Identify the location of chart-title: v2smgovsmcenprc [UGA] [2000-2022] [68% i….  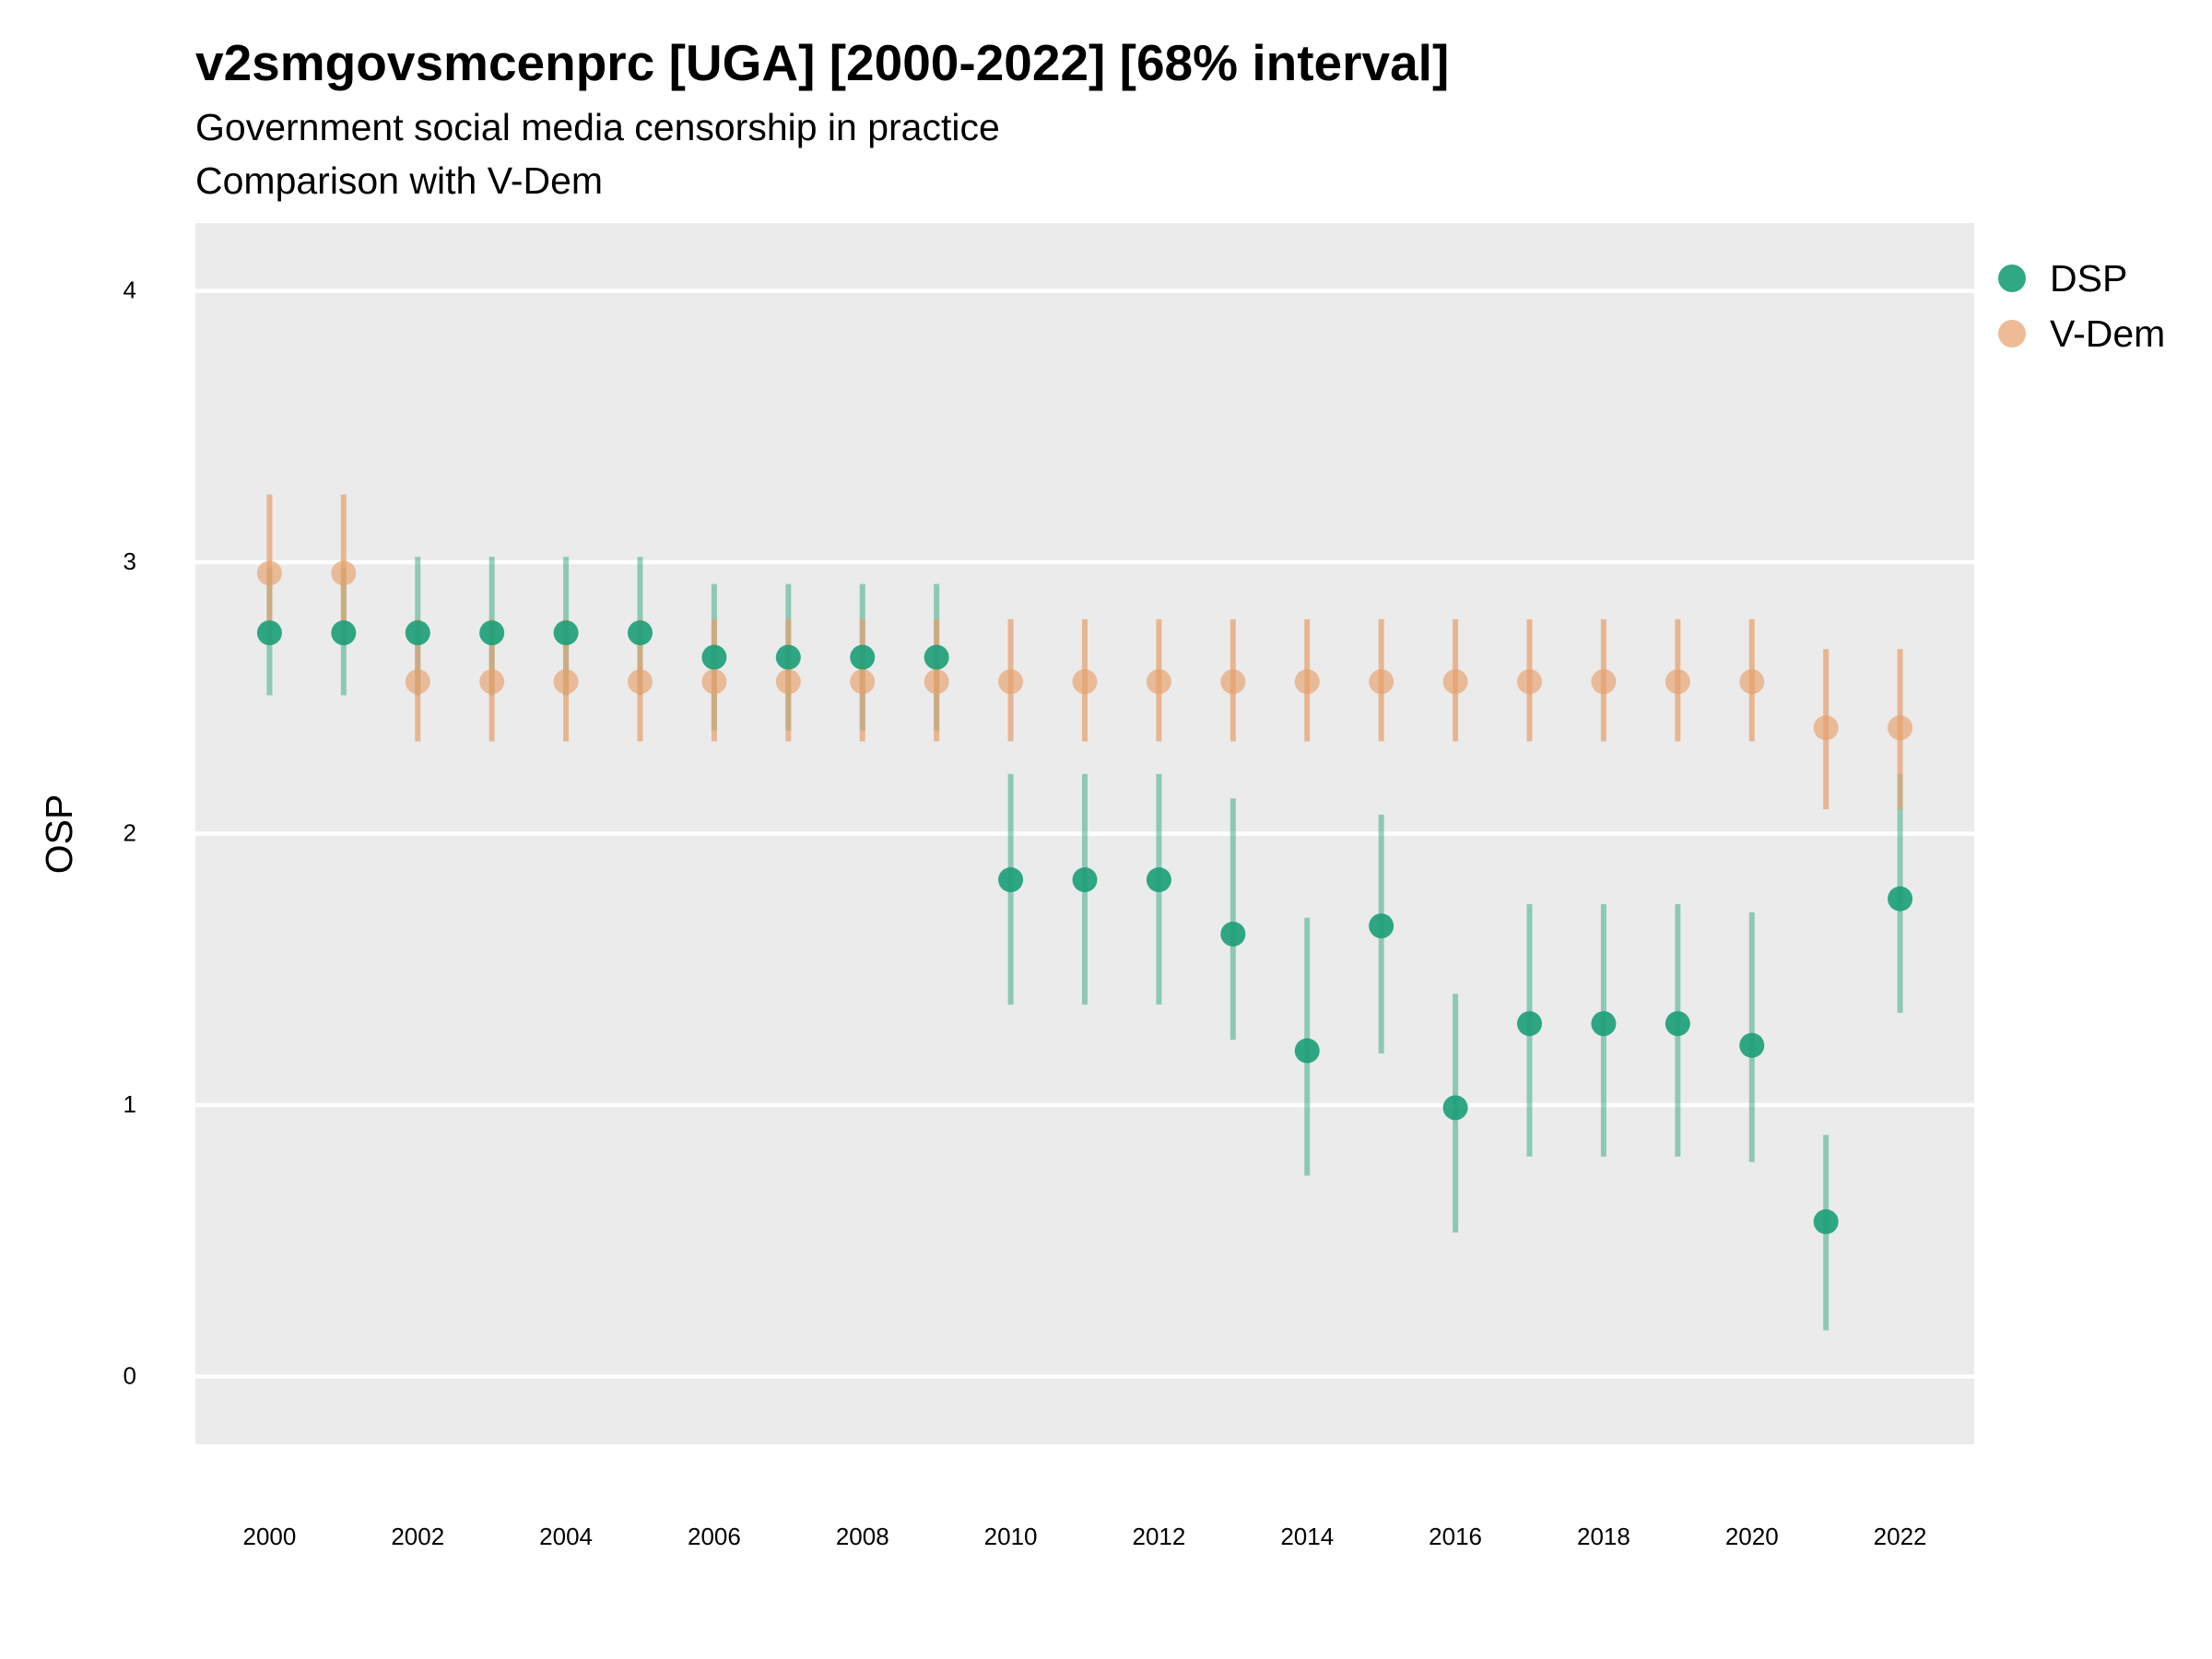
(822, 62).